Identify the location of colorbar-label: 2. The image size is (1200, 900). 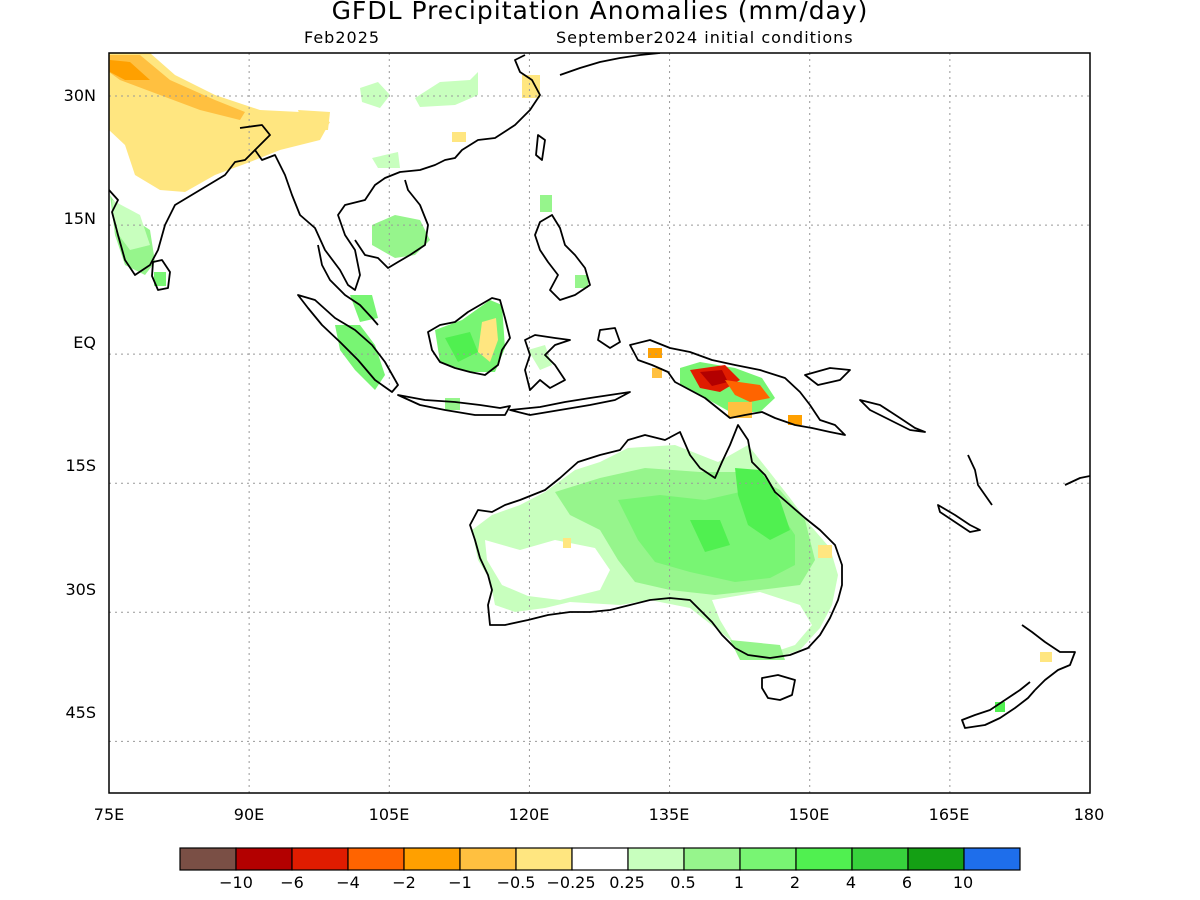
(795, 882).